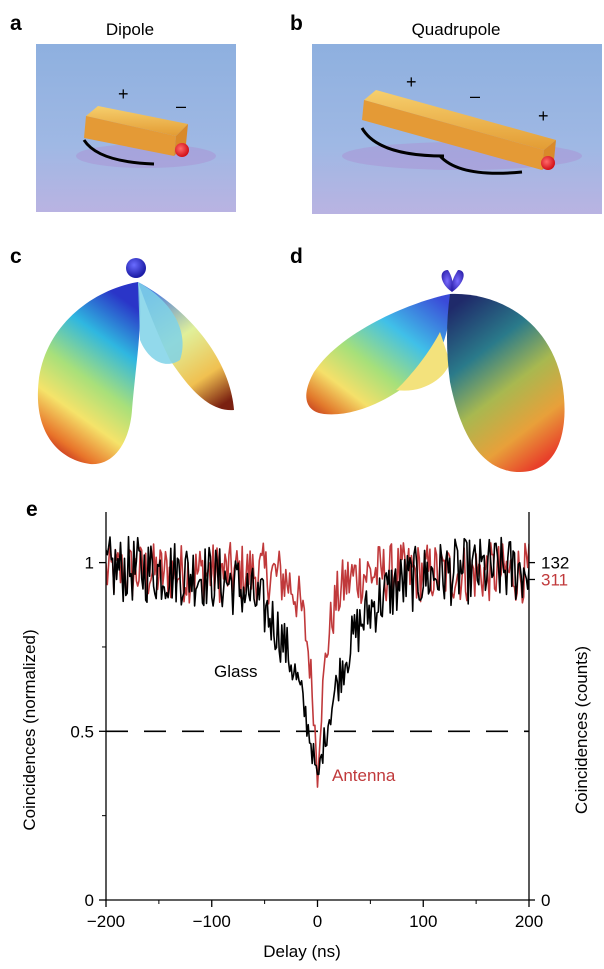  What do you see at coordinates (29, 730) in the screenshot?
I see `y-axis-label-left: Coincidences (normalized)` at bounding box center [29, 730].